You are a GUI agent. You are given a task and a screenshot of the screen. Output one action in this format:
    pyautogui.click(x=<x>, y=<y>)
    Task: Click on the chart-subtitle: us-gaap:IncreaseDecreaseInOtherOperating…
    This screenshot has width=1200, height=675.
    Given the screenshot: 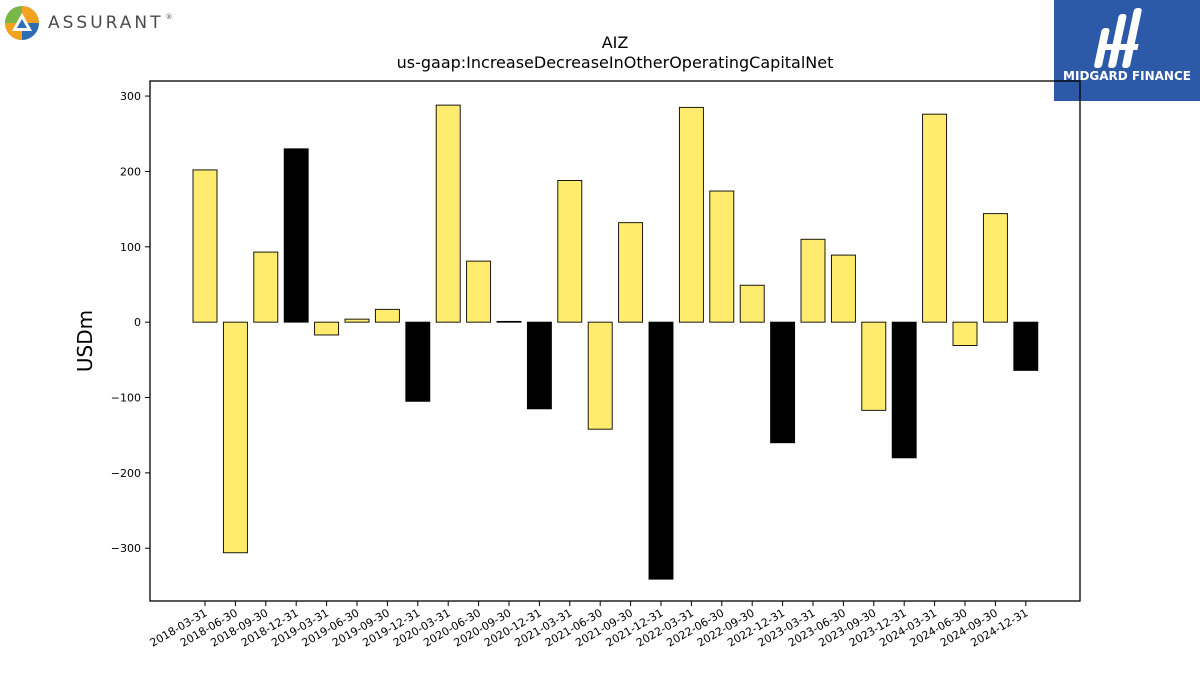 What is the action you would take?
    pyautogui.click(x=615, y=62)
    